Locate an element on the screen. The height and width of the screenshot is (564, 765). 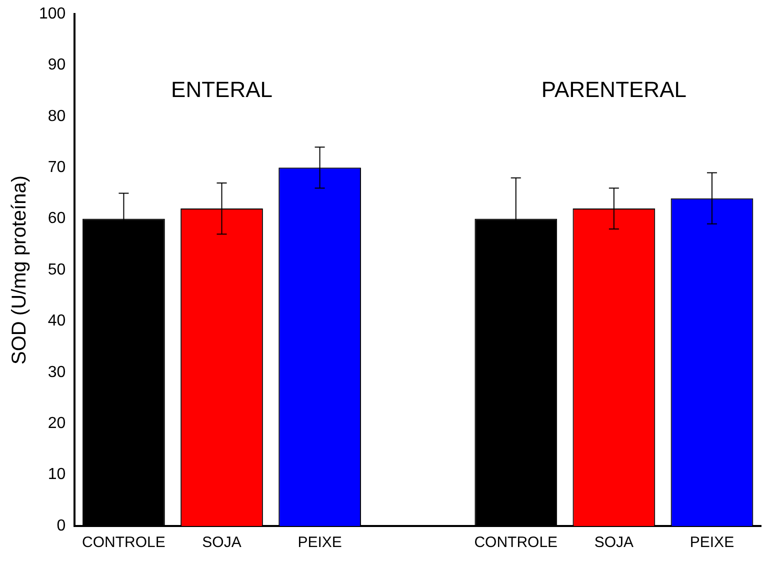
y-tick-label: 90 is located at coordinates (57, 65).